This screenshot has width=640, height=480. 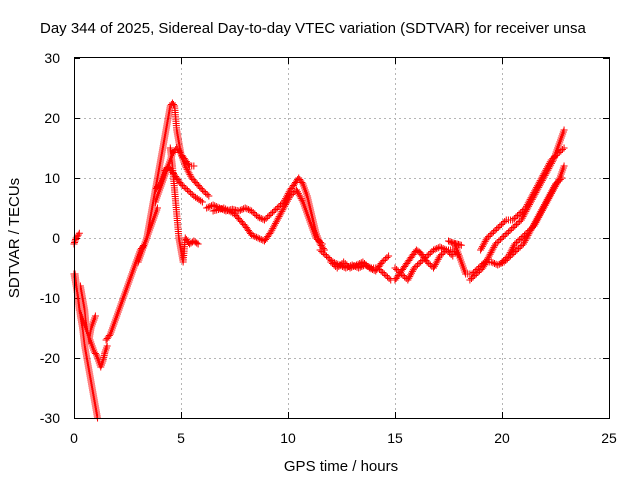 What do you see at coordinates (609, 438) in the screenshot?
I see `x-tick-label: 25` at bounding box center [609, 438].